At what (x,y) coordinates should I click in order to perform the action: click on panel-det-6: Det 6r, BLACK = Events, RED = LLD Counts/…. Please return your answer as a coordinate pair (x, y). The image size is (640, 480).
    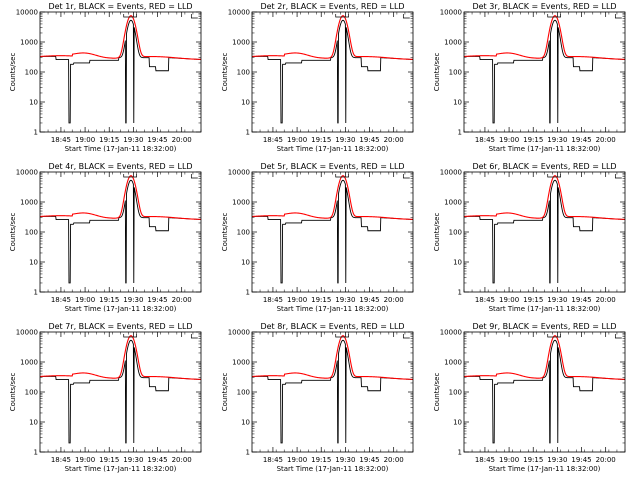
    Looking at the image, I should click on (529, 237).